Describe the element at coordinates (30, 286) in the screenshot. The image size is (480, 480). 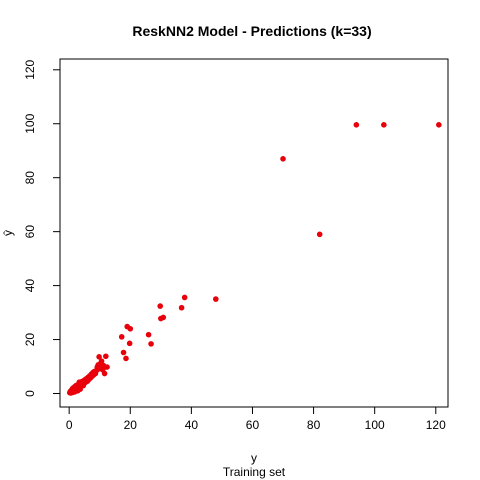
I see `y-tick-label: 40` at that location.